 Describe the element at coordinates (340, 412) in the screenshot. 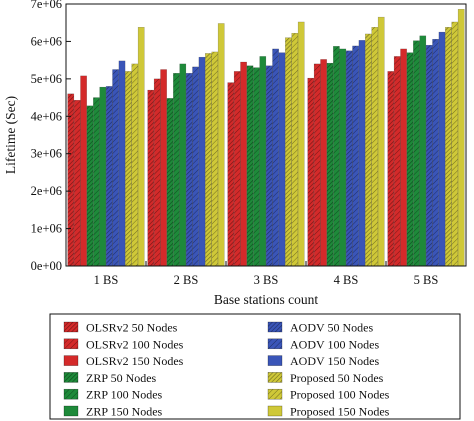

I see `legend-label: Proposed 150 Nodes` at that location.